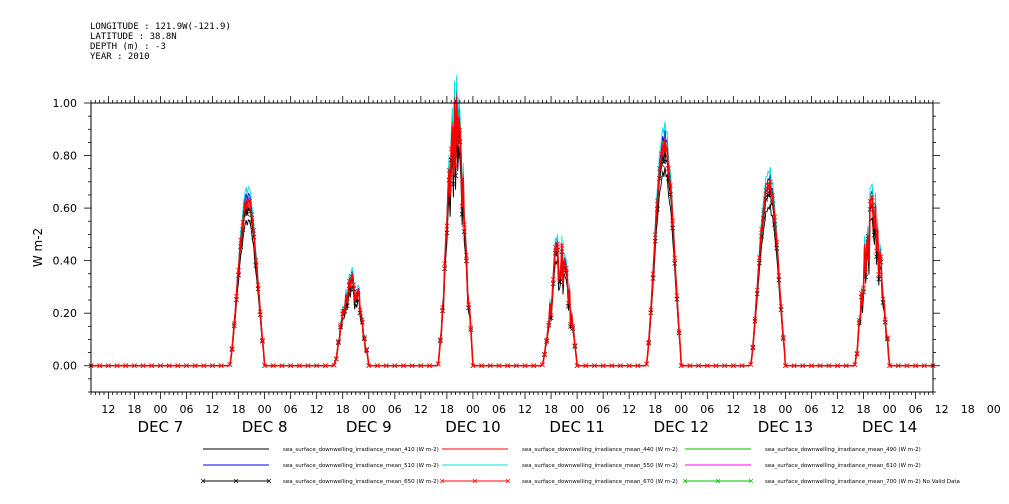  What do you see at coordinates (889, 427) in the screenshot?
I see `x-date-label: DEC 14` at bounding box center [889, 427].